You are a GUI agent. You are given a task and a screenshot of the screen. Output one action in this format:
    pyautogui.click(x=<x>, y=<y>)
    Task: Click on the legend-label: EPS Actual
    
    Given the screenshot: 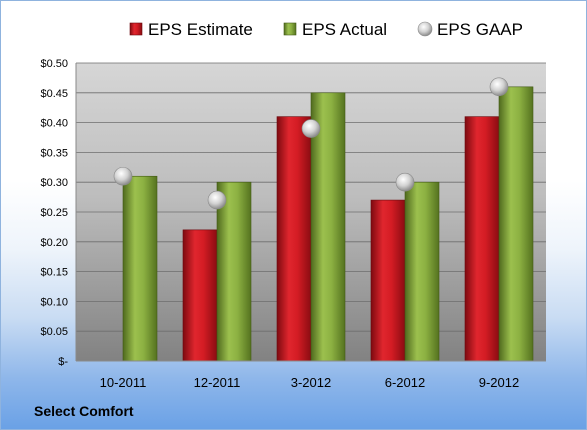 What is the action you would take?
    pyautogui.click(x=344, y=29)
    